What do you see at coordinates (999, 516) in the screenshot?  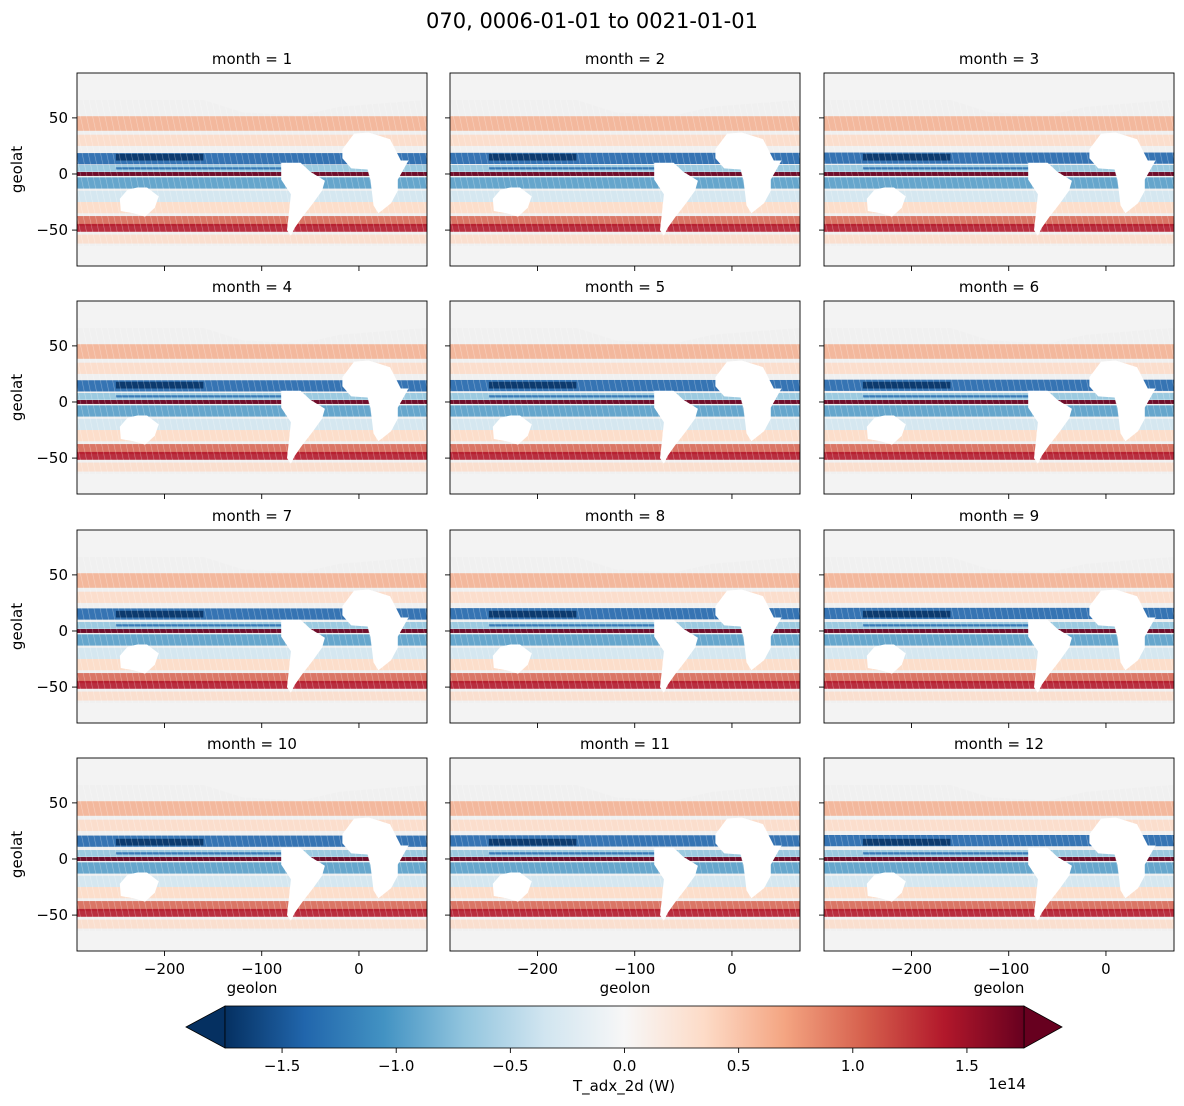 I see `panel-title: month = 9` at bounding box center [999, 516].